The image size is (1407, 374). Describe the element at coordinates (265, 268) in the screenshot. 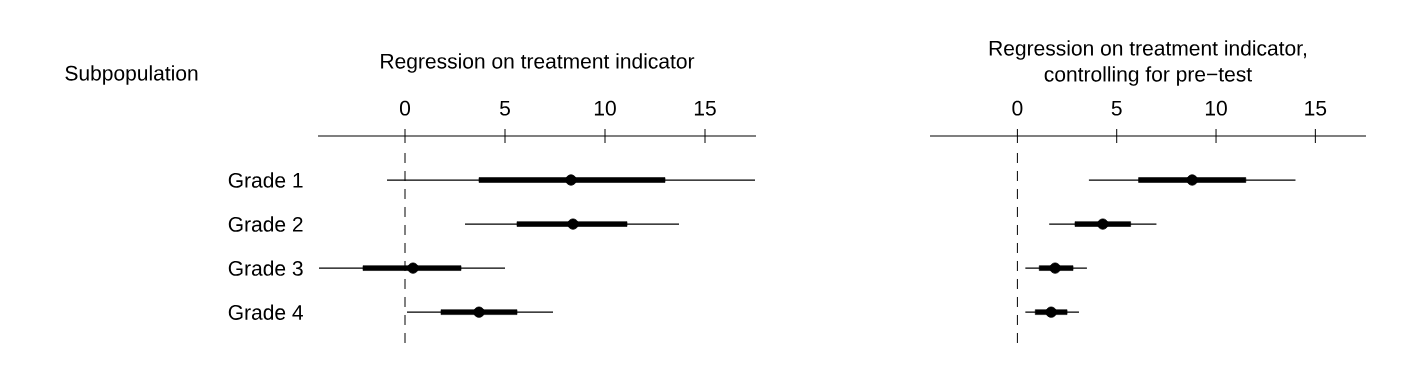

I see `y-tick-label: Grade 3` at that location.